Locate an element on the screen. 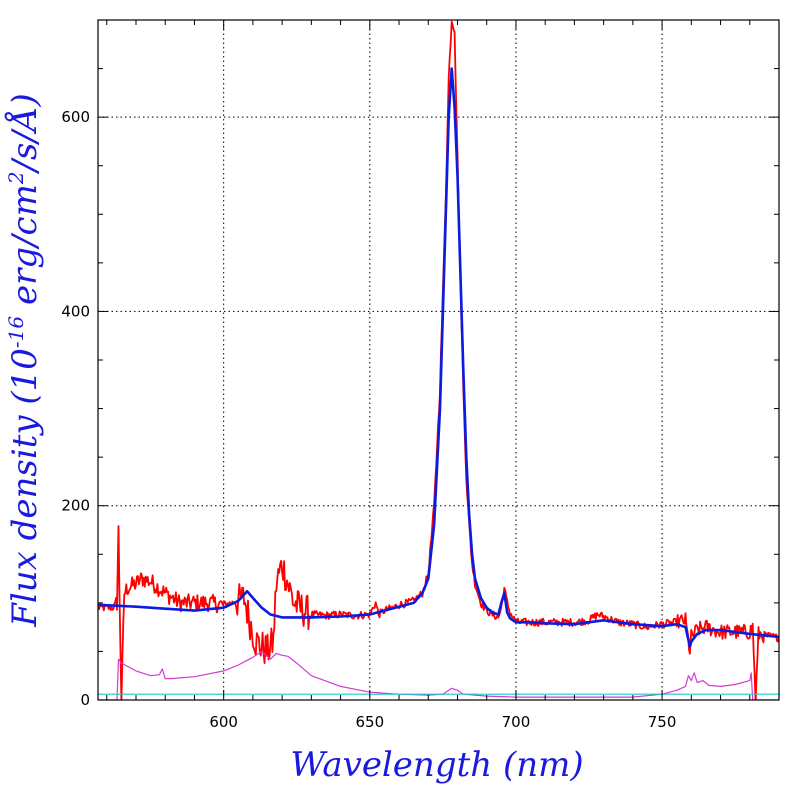  x-tick-label: 650 is located at coordinates (369, 722).